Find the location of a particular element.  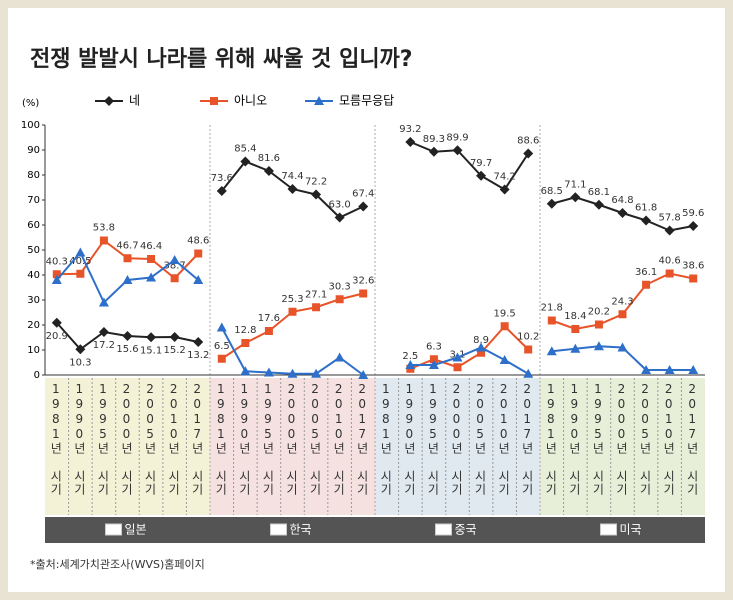

data-label: 15.2 is located at coordinates (175, 350).